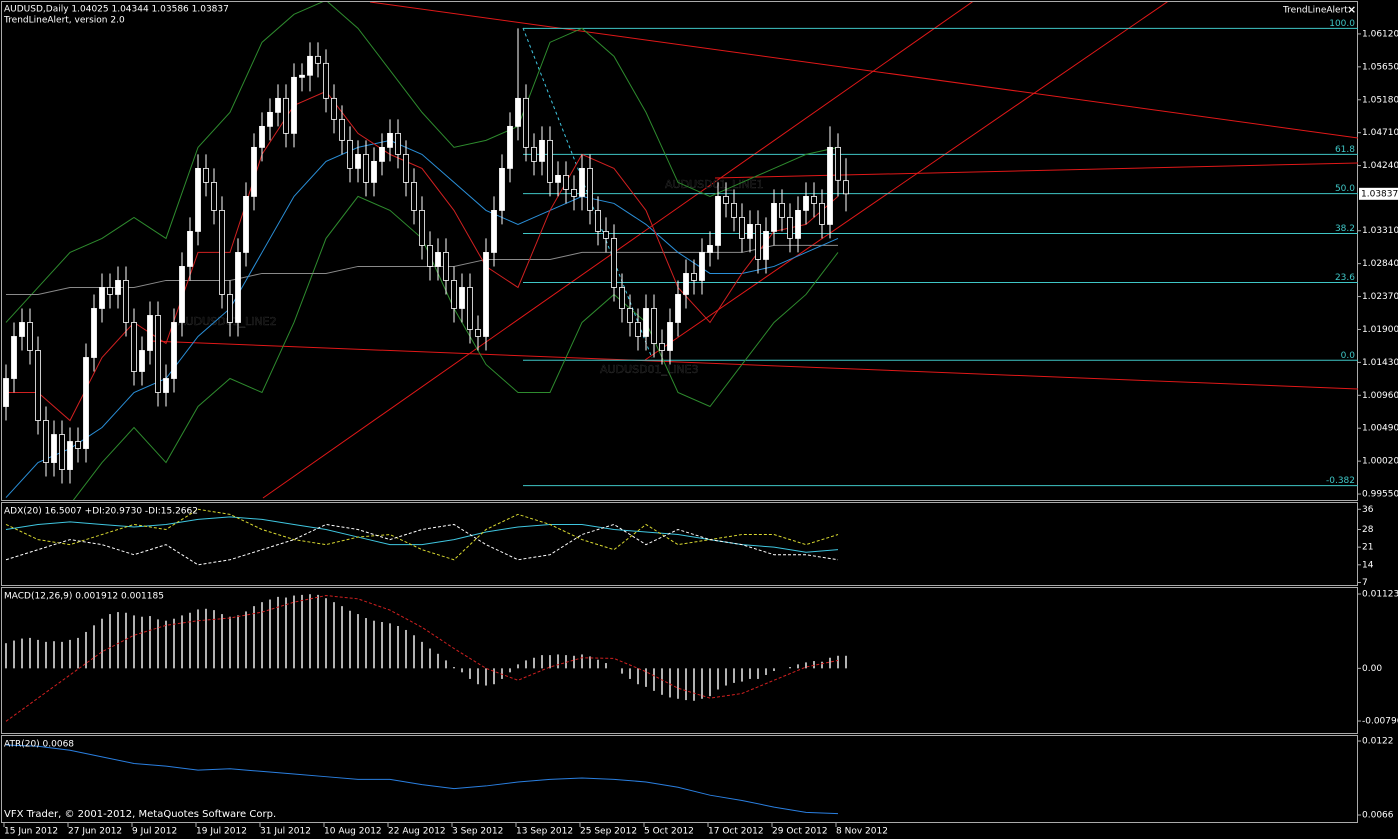 The image size is (1398, 839). Describe the element at coordinates (1380, 722) in the screenshot. I see `y-tick-label: -0.00796` at that location.